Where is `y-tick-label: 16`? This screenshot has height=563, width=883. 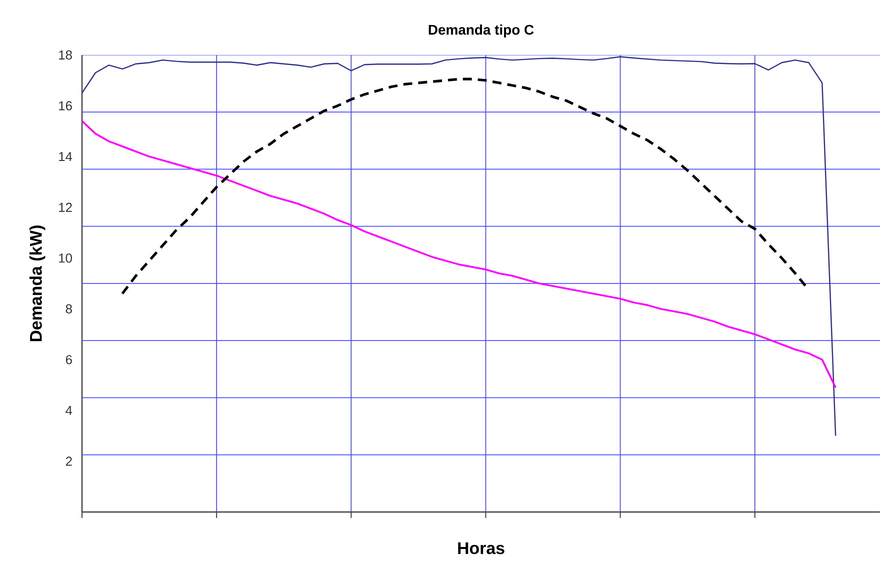 y-tick-label: 16 is located at coordinates (65, 105).